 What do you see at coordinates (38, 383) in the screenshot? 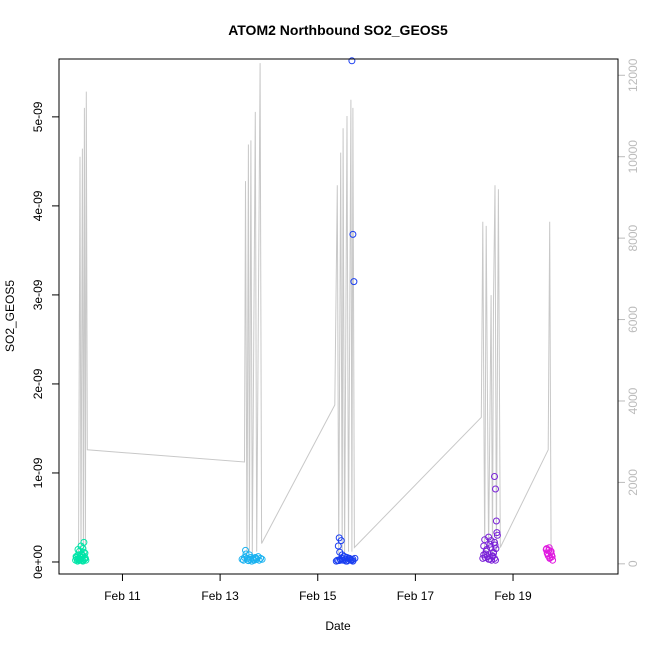
I see `y-tick-label: 2e-09` at bounding box center [38, 383].